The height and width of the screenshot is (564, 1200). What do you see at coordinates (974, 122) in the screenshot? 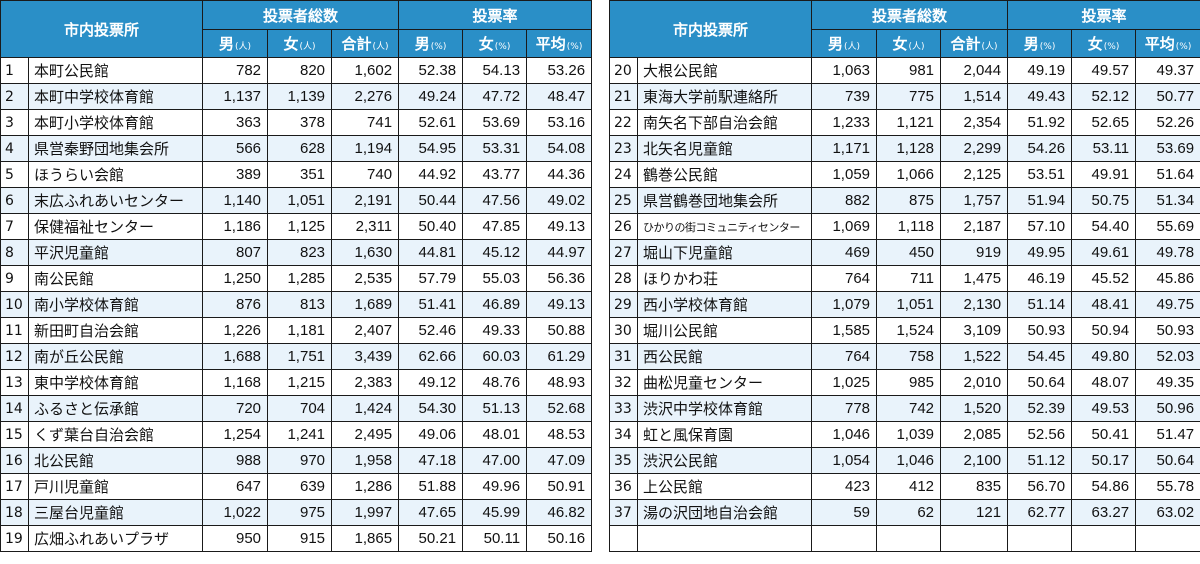
I see `total-voters: 2,354` at bounding box center [974, 122].